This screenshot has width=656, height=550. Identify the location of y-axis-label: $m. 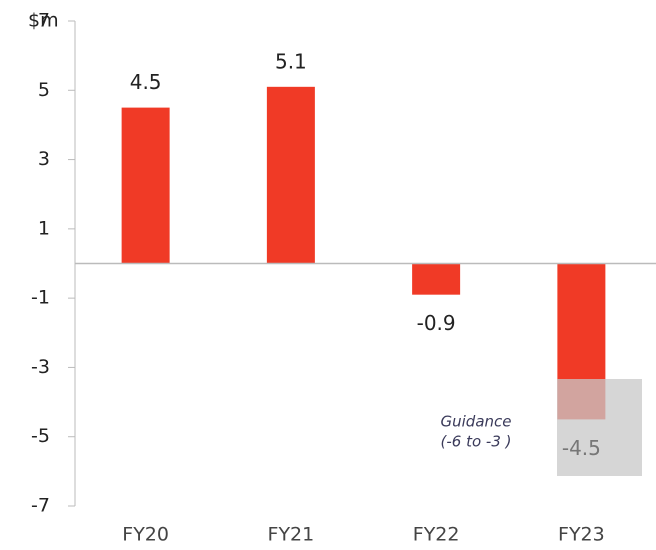
(43, 21).